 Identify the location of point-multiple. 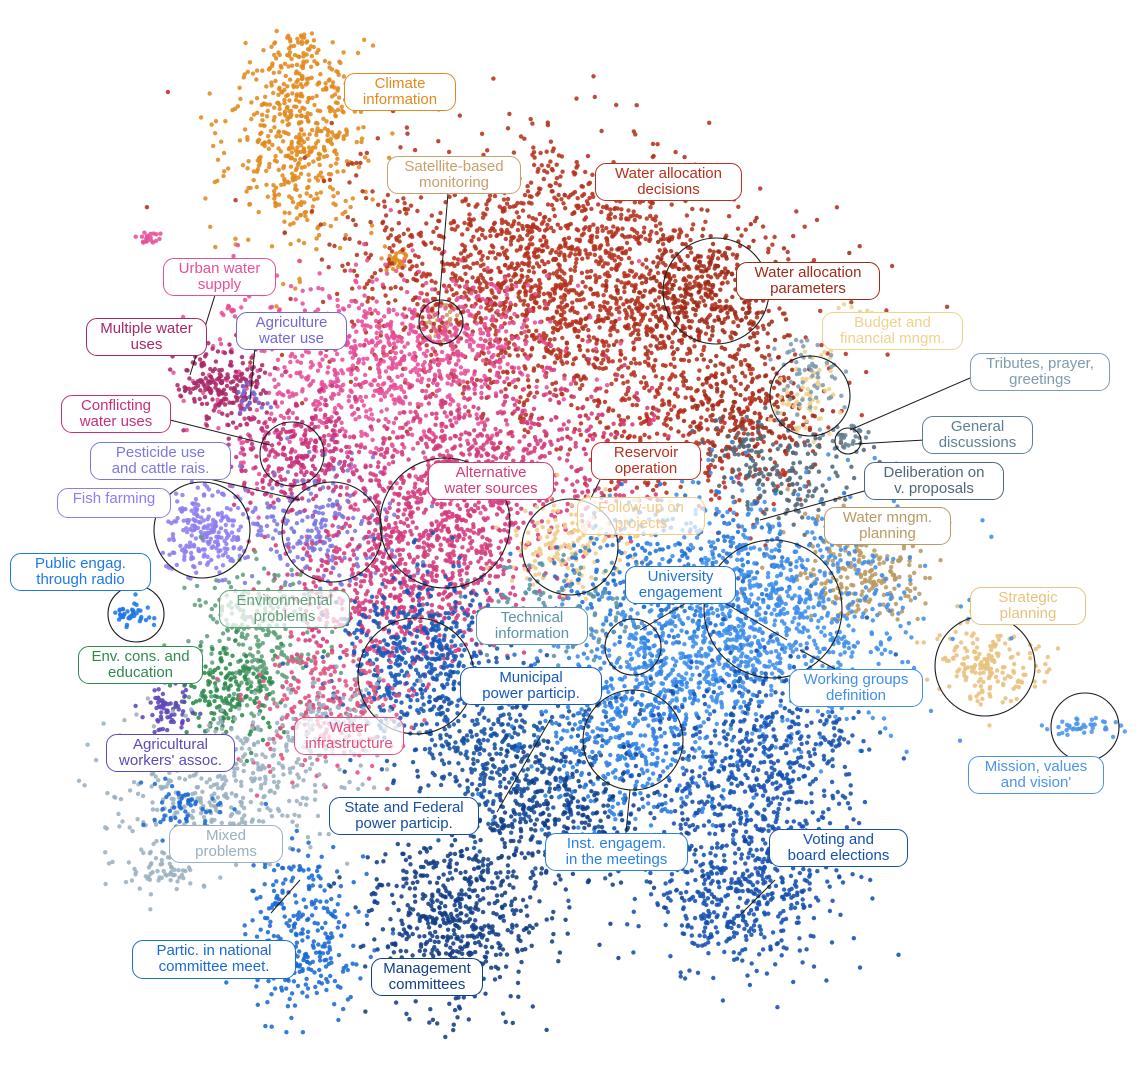
(235, 371).